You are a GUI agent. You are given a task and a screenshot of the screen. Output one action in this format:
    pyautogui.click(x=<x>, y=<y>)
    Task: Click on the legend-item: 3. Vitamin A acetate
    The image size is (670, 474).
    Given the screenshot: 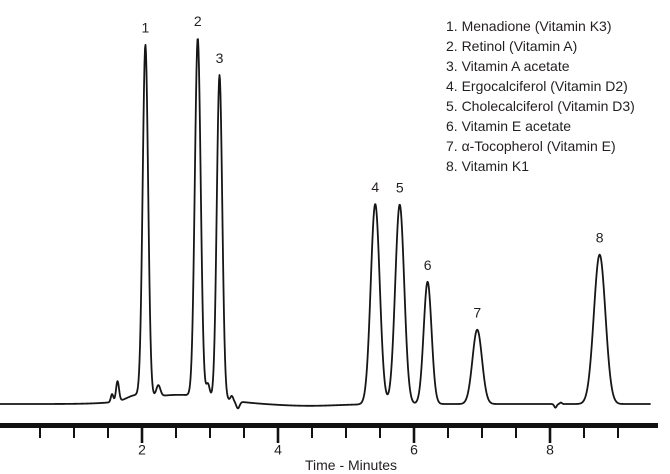 What is the action you would take?
    pyautogui.click(x=508, y=66)
    